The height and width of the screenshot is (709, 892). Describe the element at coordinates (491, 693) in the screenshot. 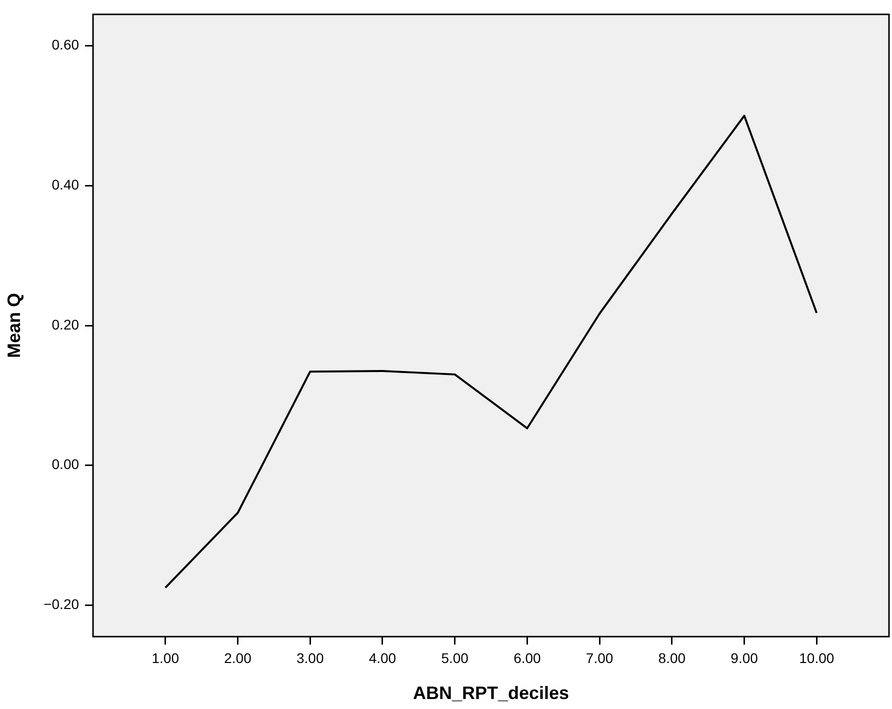

I see `x-axis-title: ABN_RPT_deciles` at that location.